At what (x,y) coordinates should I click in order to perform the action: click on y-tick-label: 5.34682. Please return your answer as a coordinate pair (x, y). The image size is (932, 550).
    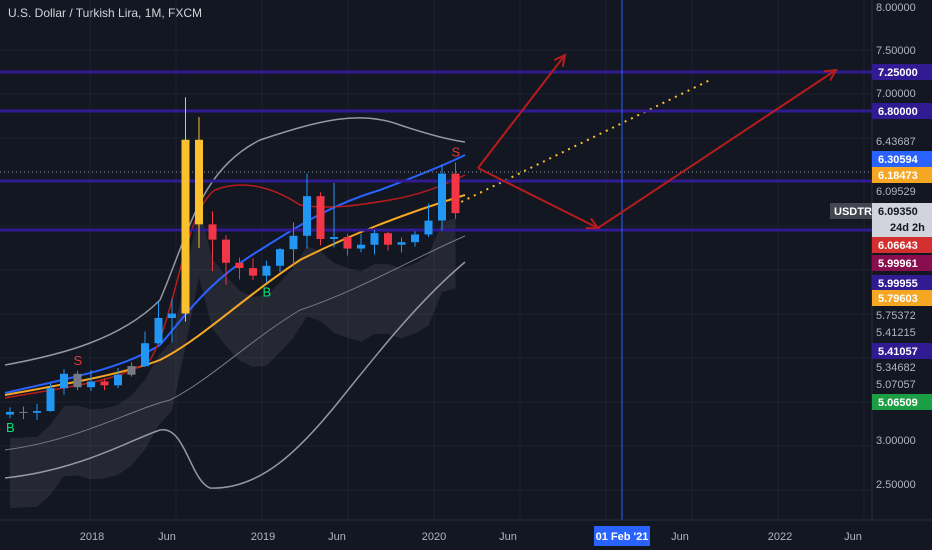
    Looking at the image, I should click on (896, 368).